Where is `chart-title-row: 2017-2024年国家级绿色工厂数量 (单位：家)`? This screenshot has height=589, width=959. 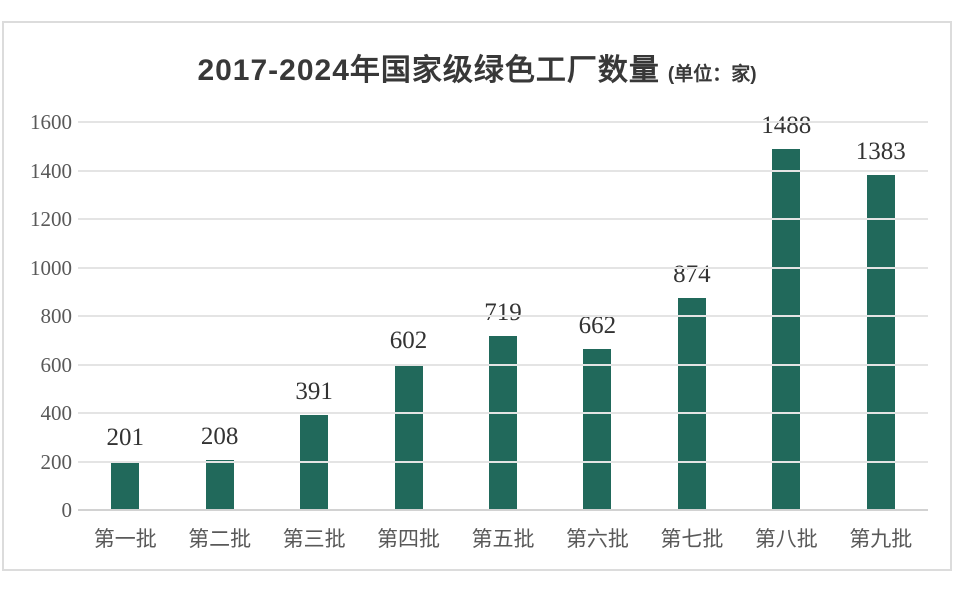 chart-title-row: 2017-2024年国家级绿色工厂数量 (单位：家) is located at coordinates (477, 67).